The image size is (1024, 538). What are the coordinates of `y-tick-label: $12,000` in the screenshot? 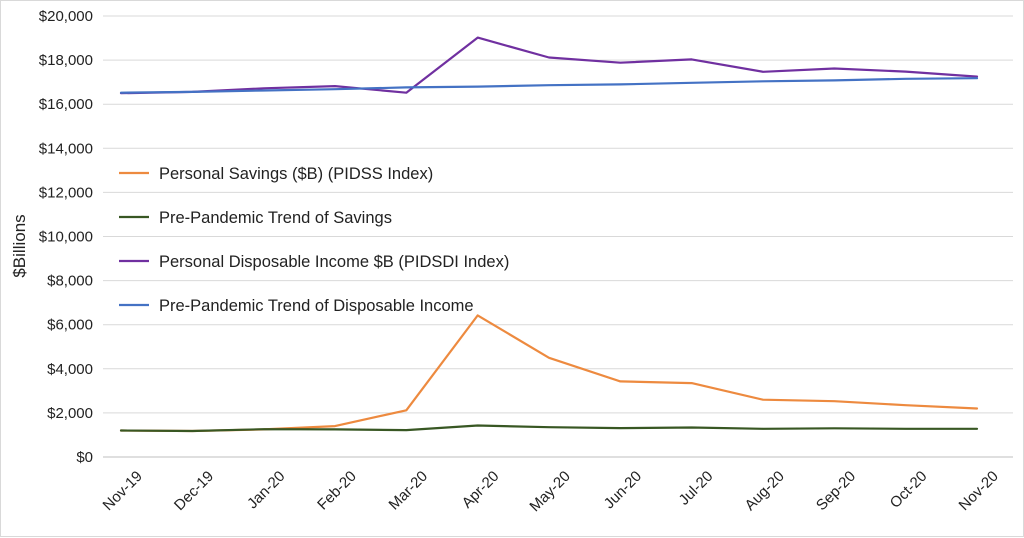 It's located at (66, 192).